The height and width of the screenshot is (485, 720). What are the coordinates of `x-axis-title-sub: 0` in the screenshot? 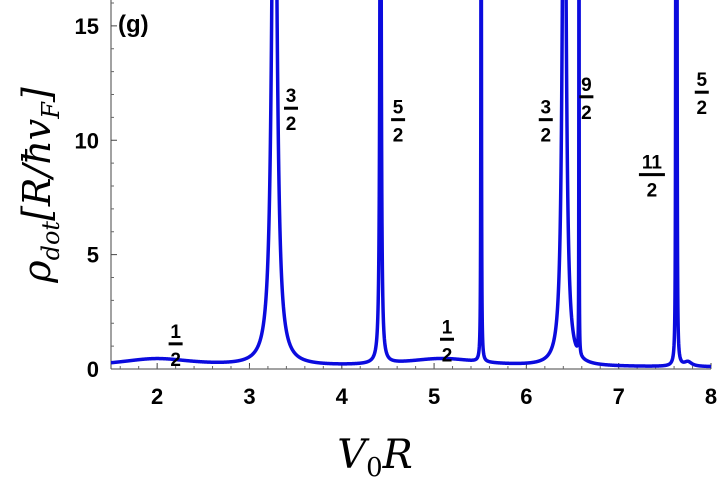 It's located at (374, 468).